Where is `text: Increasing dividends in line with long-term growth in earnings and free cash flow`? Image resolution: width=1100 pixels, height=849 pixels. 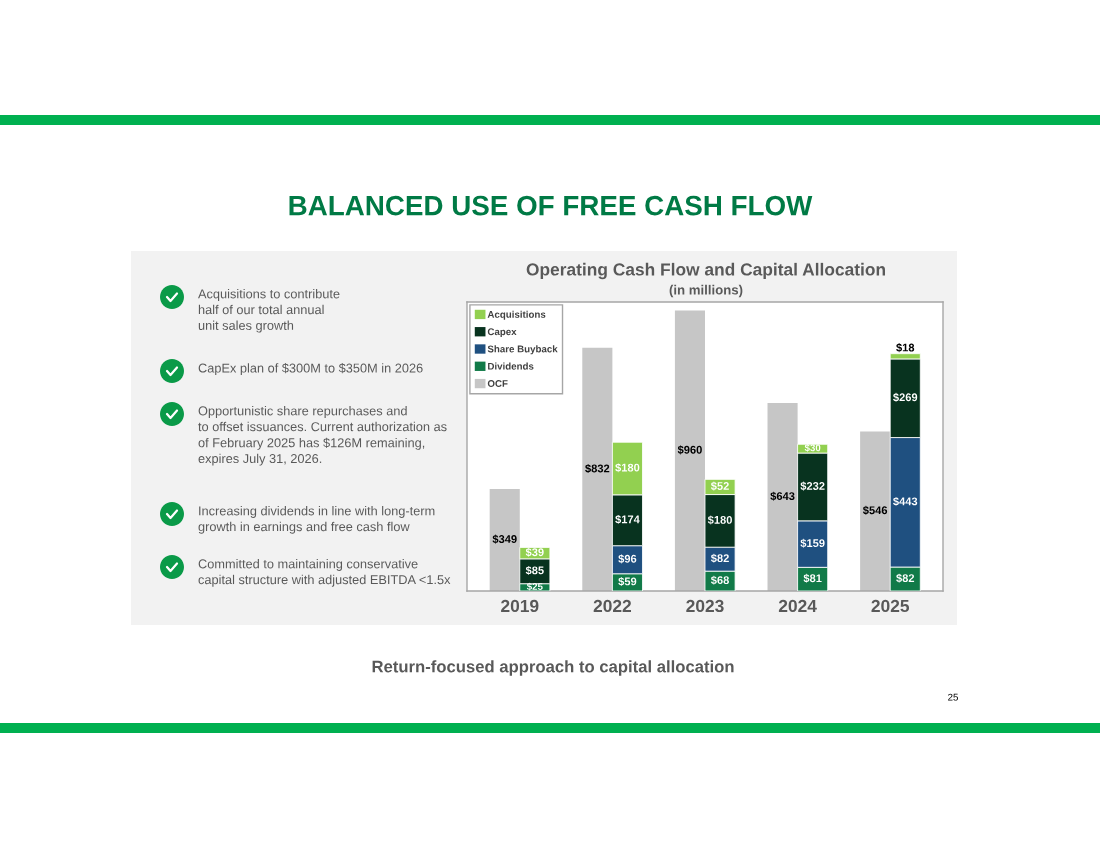 text: Increasing dividends in line with long-term growth in earnings and free cash flow is located at coordinates (316, 520).